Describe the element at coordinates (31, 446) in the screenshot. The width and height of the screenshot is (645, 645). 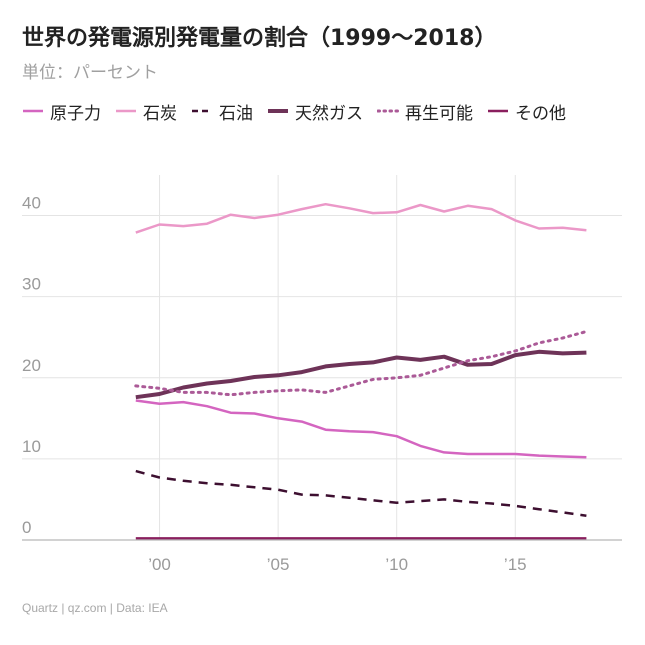
I see `y-tick-label: 10` at that location.